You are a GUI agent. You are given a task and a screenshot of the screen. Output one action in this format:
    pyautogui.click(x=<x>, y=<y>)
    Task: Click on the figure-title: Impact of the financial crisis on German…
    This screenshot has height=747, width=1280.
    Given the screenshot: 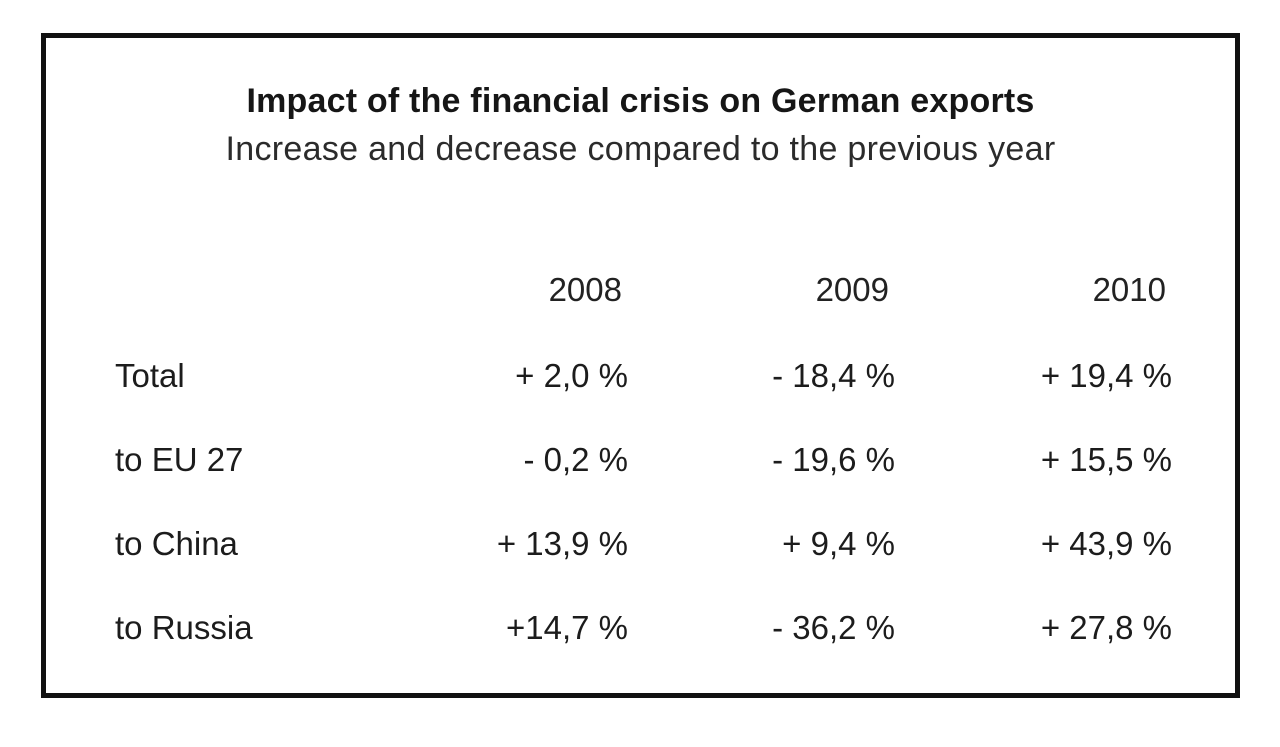 What is the action you would take?
    pyautogui.click(x=640, y=101)
    